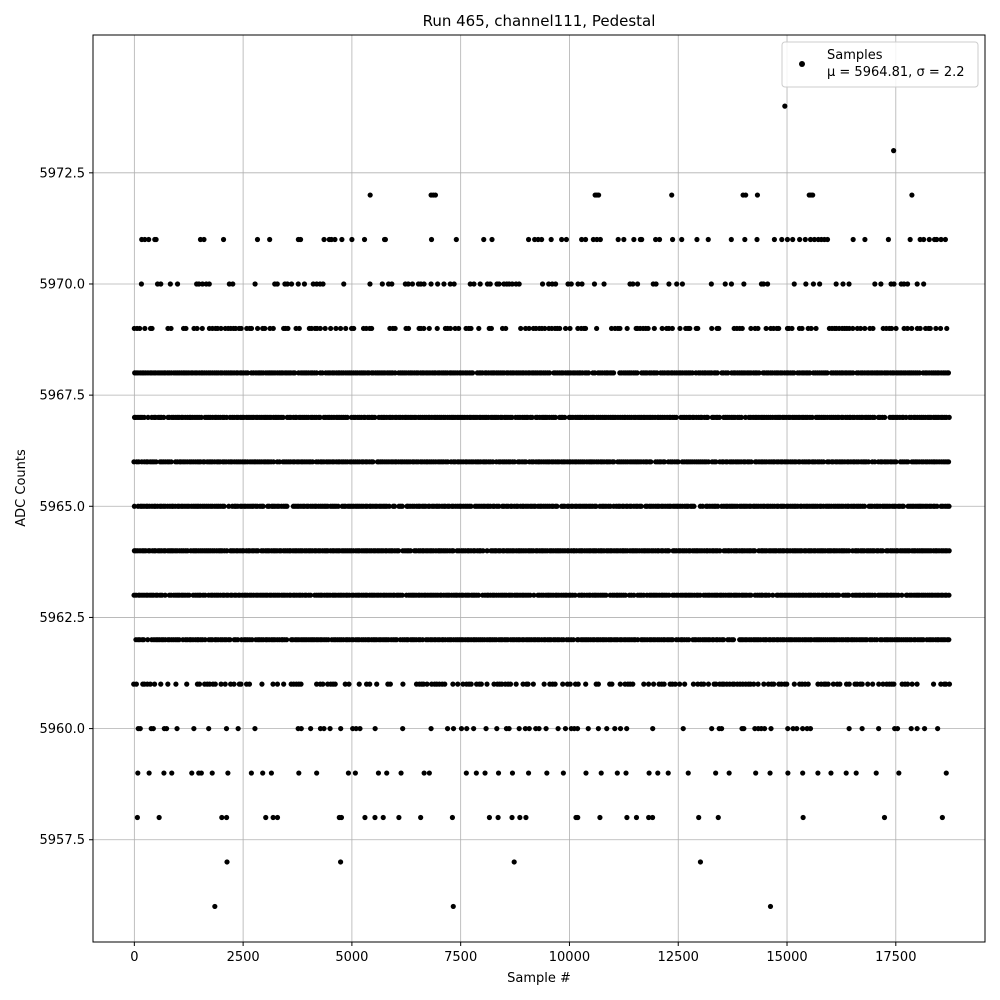 The image size is (1000, 1000). I want to click on y-tick-label: 5957.5, so click(63, 840).